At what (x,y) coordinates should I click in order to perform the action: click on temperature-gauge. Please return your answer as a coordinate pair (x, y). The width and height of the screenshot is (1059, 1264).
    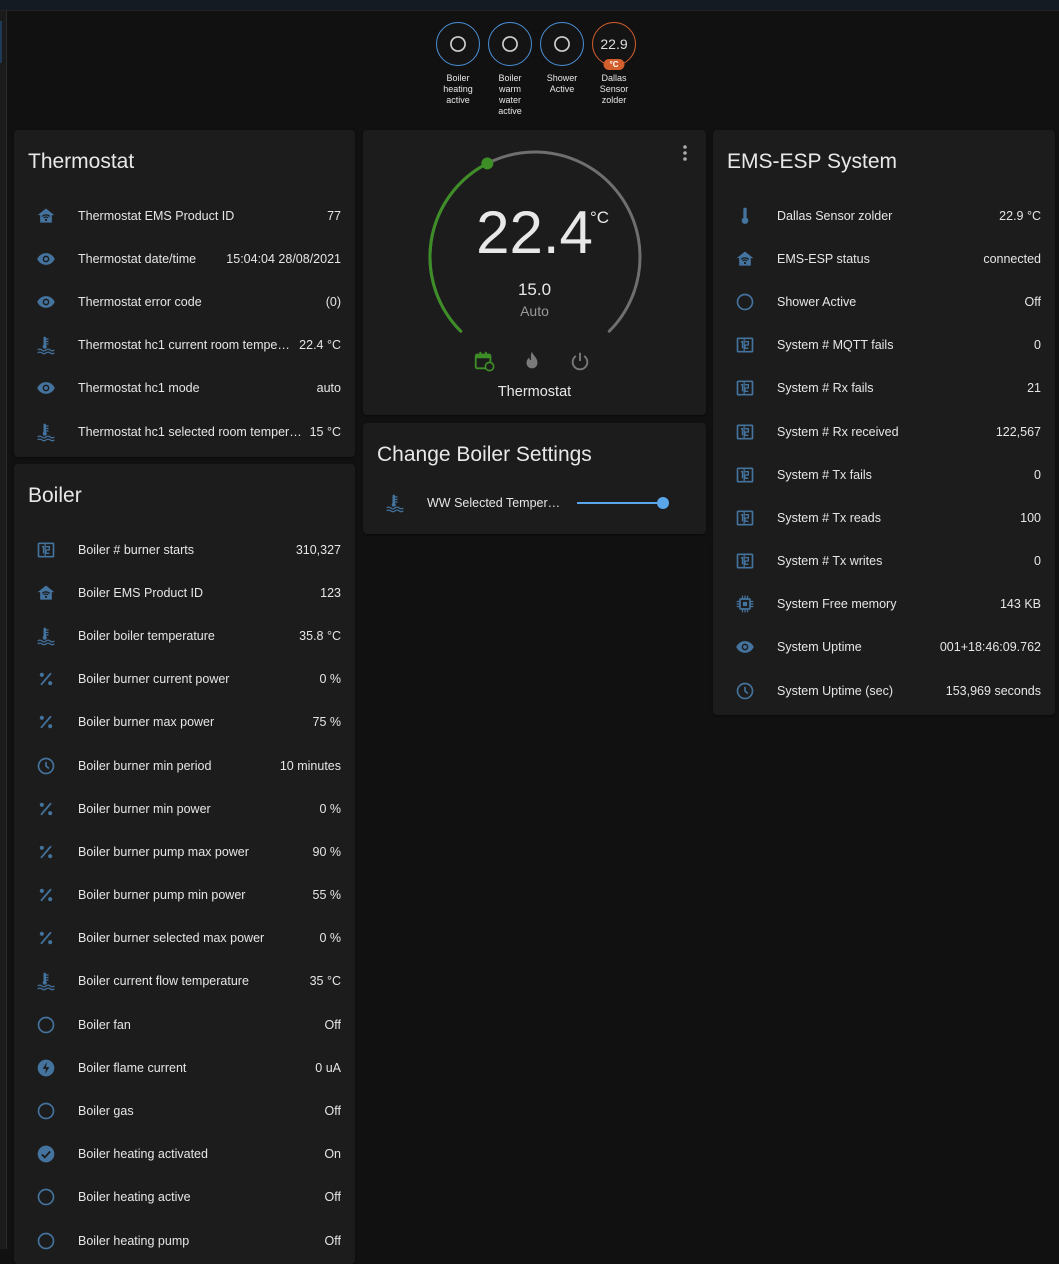
    Looking at the image, I should click on (534, 272).